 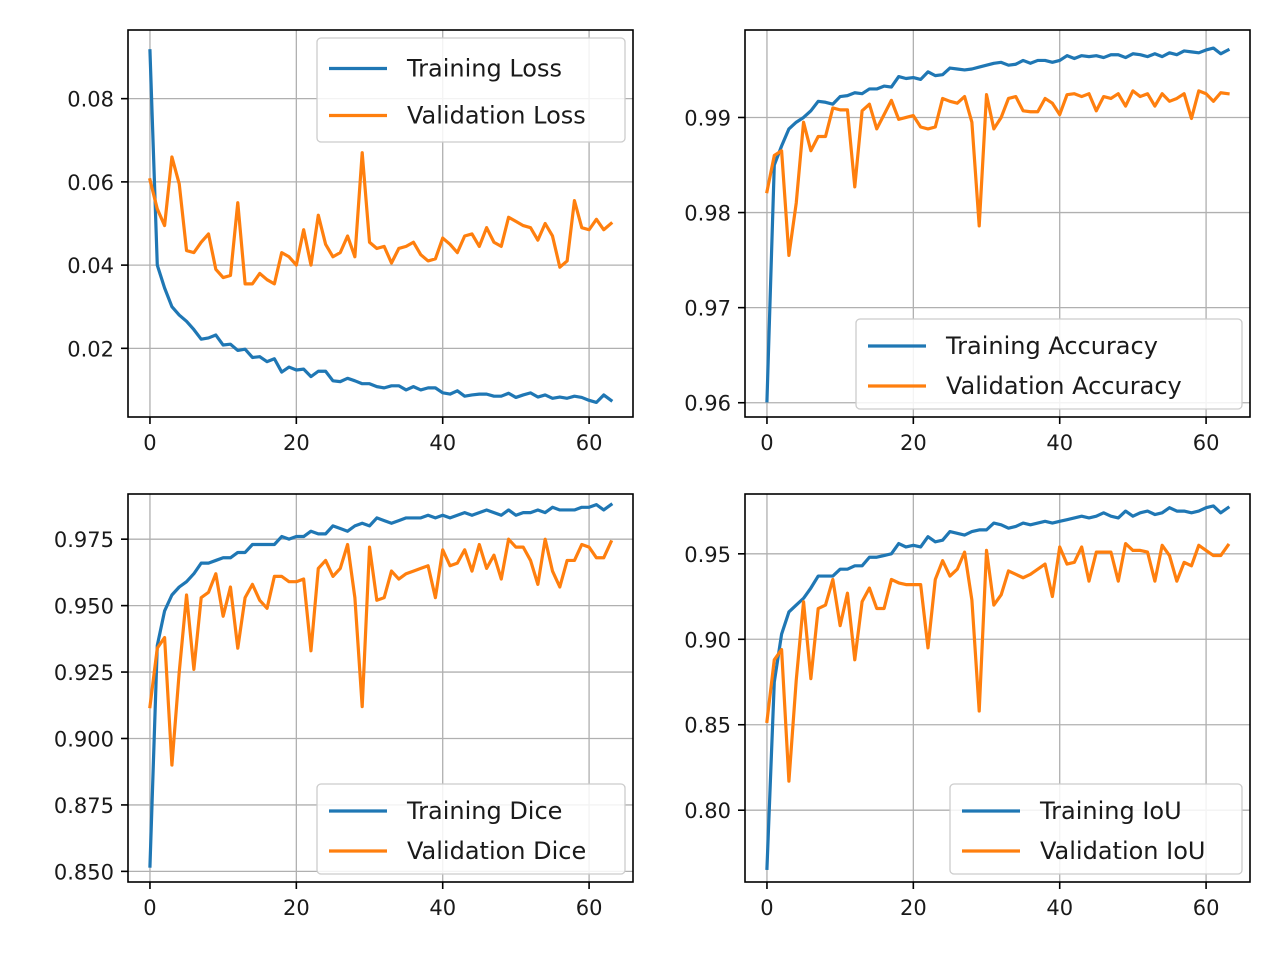 I want to click on legend-label: Validation Loss, so click(x=496, y=116).